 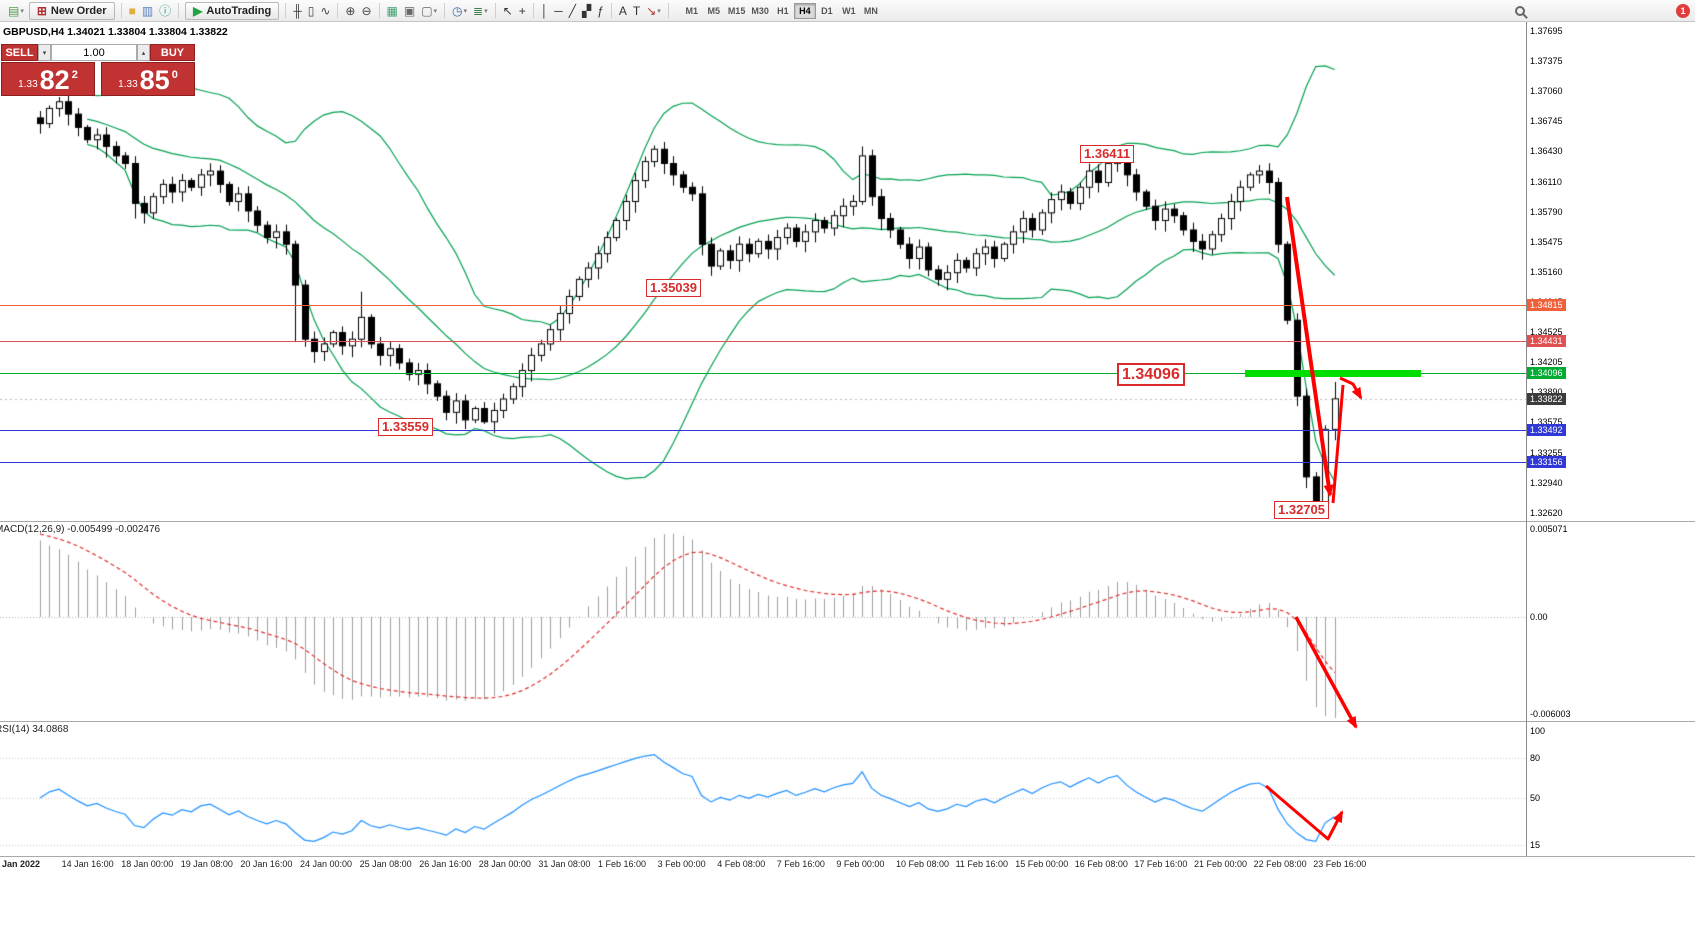 I want to click on timeframe-d1-button: D1, so click(x=827, y=10).